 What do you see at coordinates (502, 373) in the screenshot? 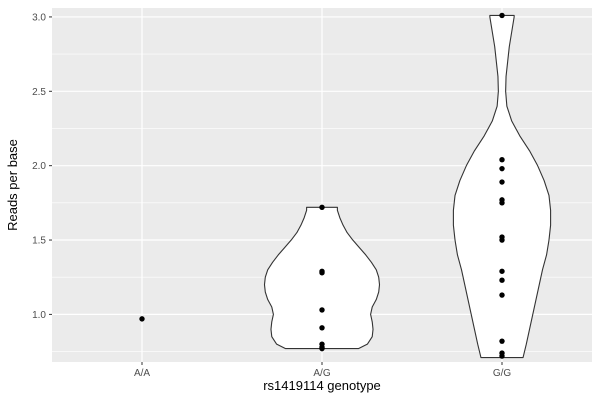
I see `x-tick-label: G/G` at bounding box center [502, 373].